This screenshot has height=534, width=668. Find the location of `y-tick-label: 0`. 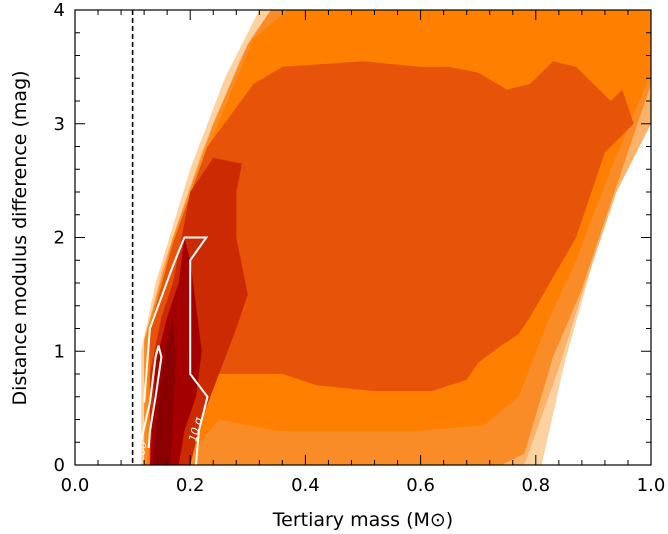

y-tick-label: 0 is located at coordinates (59, 465).